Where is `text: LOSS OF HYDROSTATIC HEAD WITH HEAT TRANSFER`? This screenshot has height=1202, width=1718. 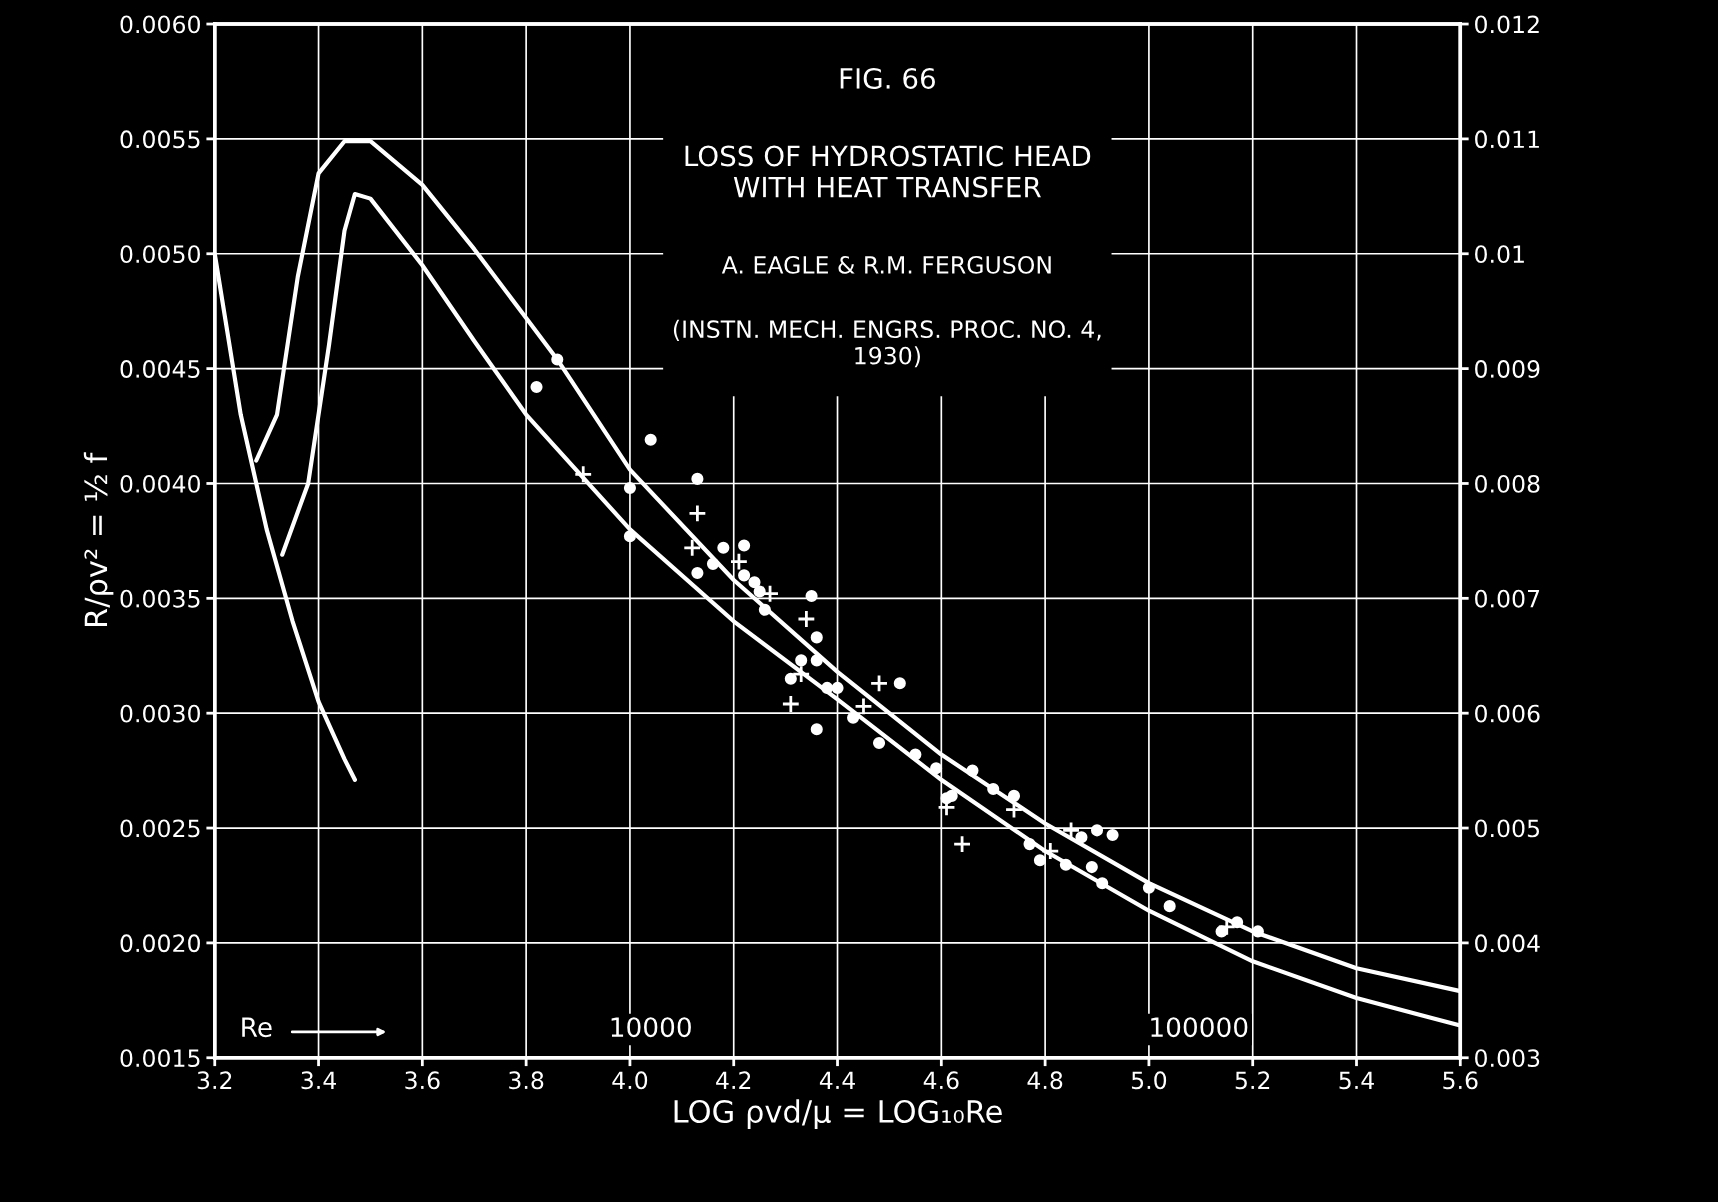
text: LOSS OF HYDROSTATIC HEAD WITH HEAT TRANSFER is located at coordinates (888, 171).